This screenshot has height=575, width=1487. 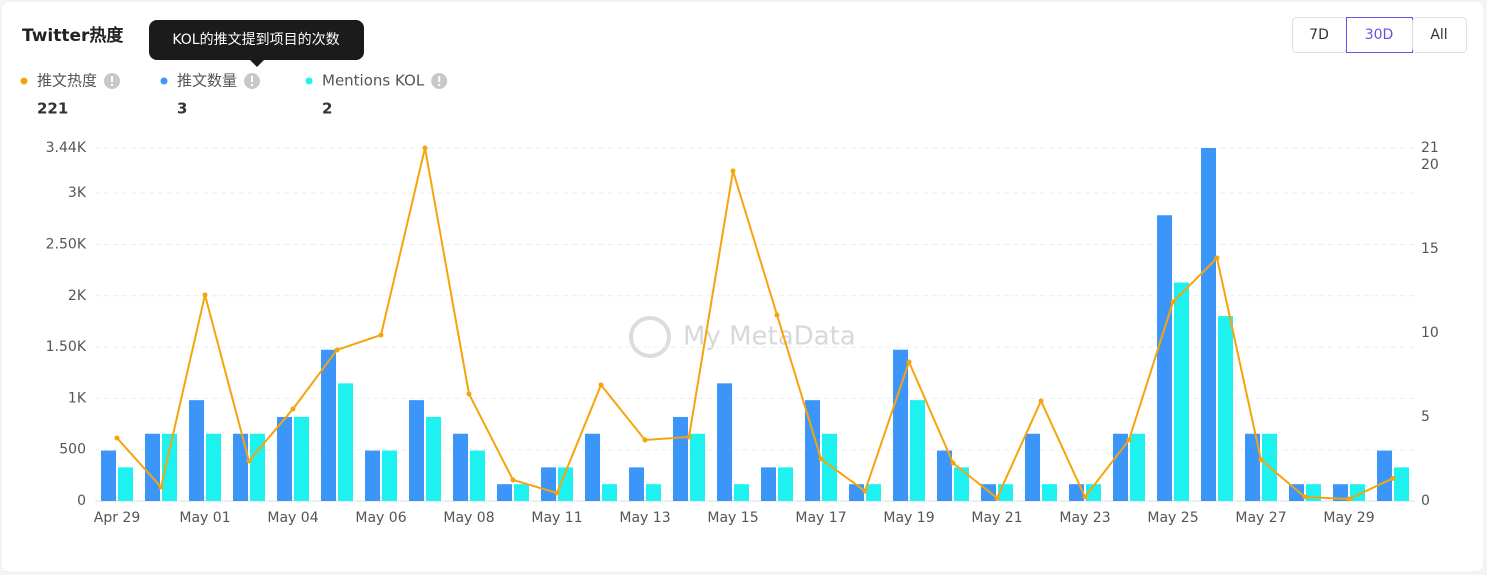 What do you see at coordinates (1430, 165) in the screenshot?
I see `y2-tick-label: 20` at bounding box center [1430, 165].